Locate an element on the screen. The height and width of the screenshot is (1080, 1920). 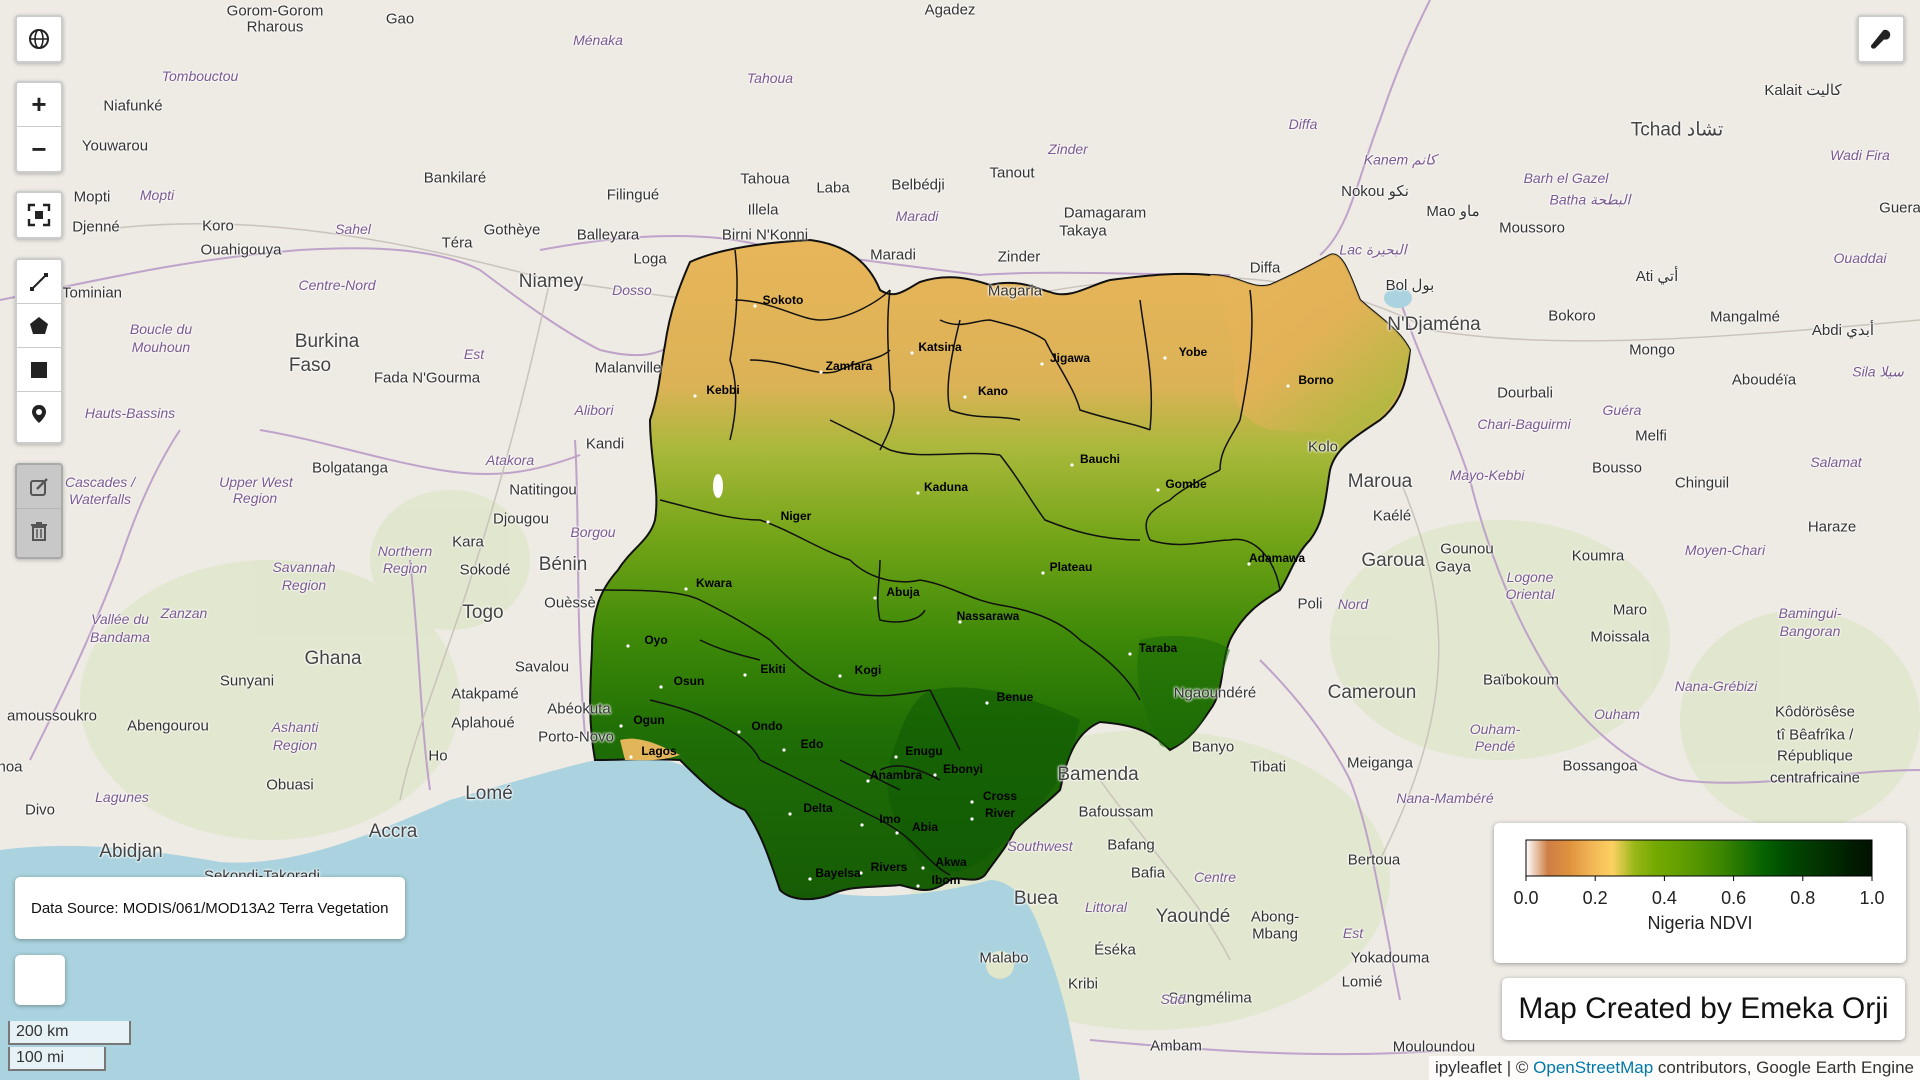
draw-polyline-button is located at coordinates (39, 282).